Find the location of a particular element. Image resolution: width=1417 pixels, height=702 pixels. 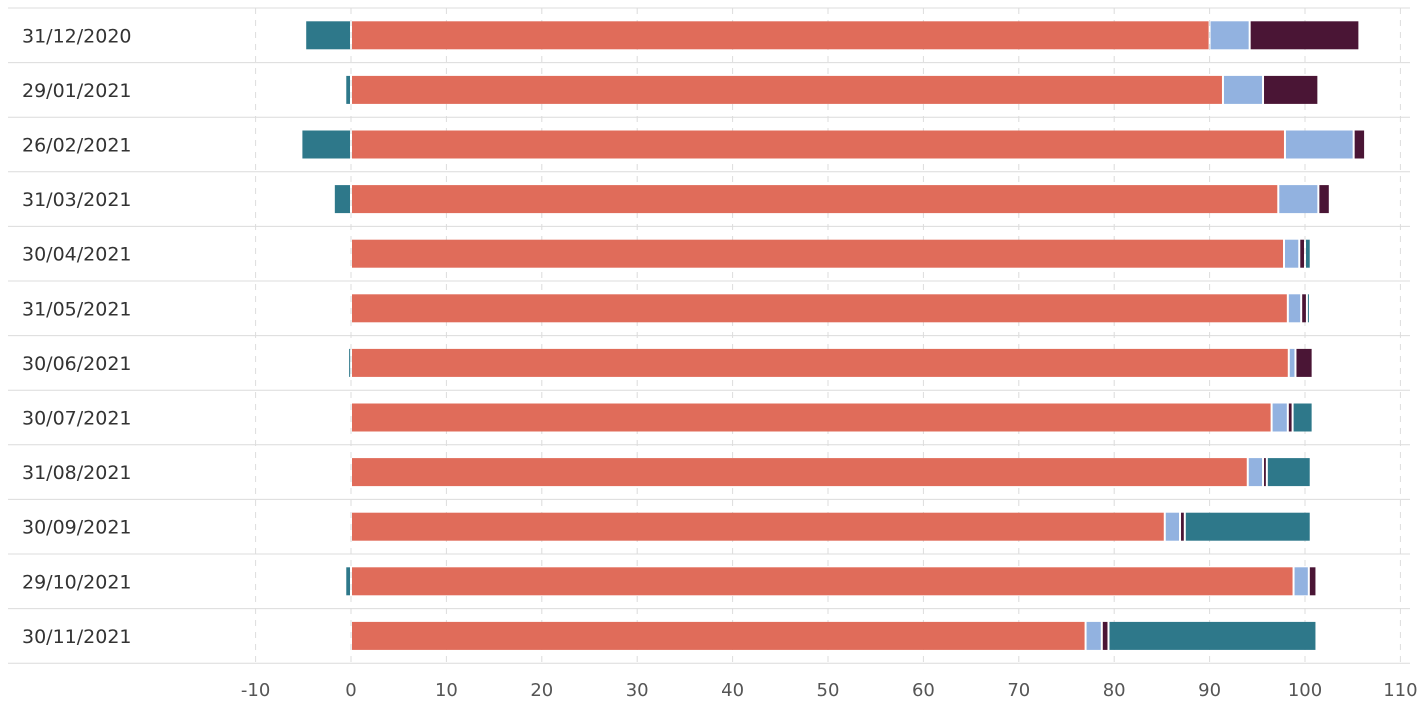

category-label: 29/01/2021 is located at coordinates (77, 91).